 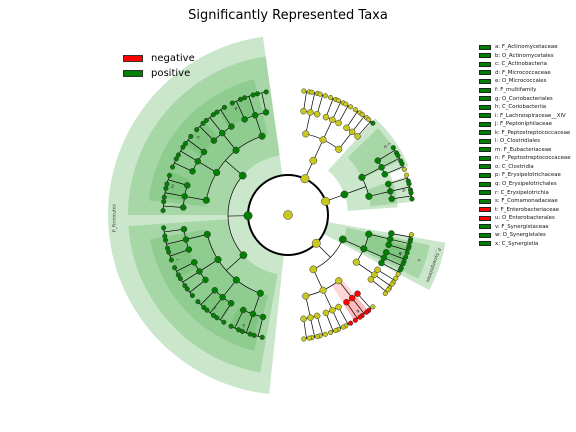 What do you see at coordinates (525, 47) in the screenshot?
I see `taxa-legend-item: a: F_Actinomycetaceae` at bounding box center [525, 47].